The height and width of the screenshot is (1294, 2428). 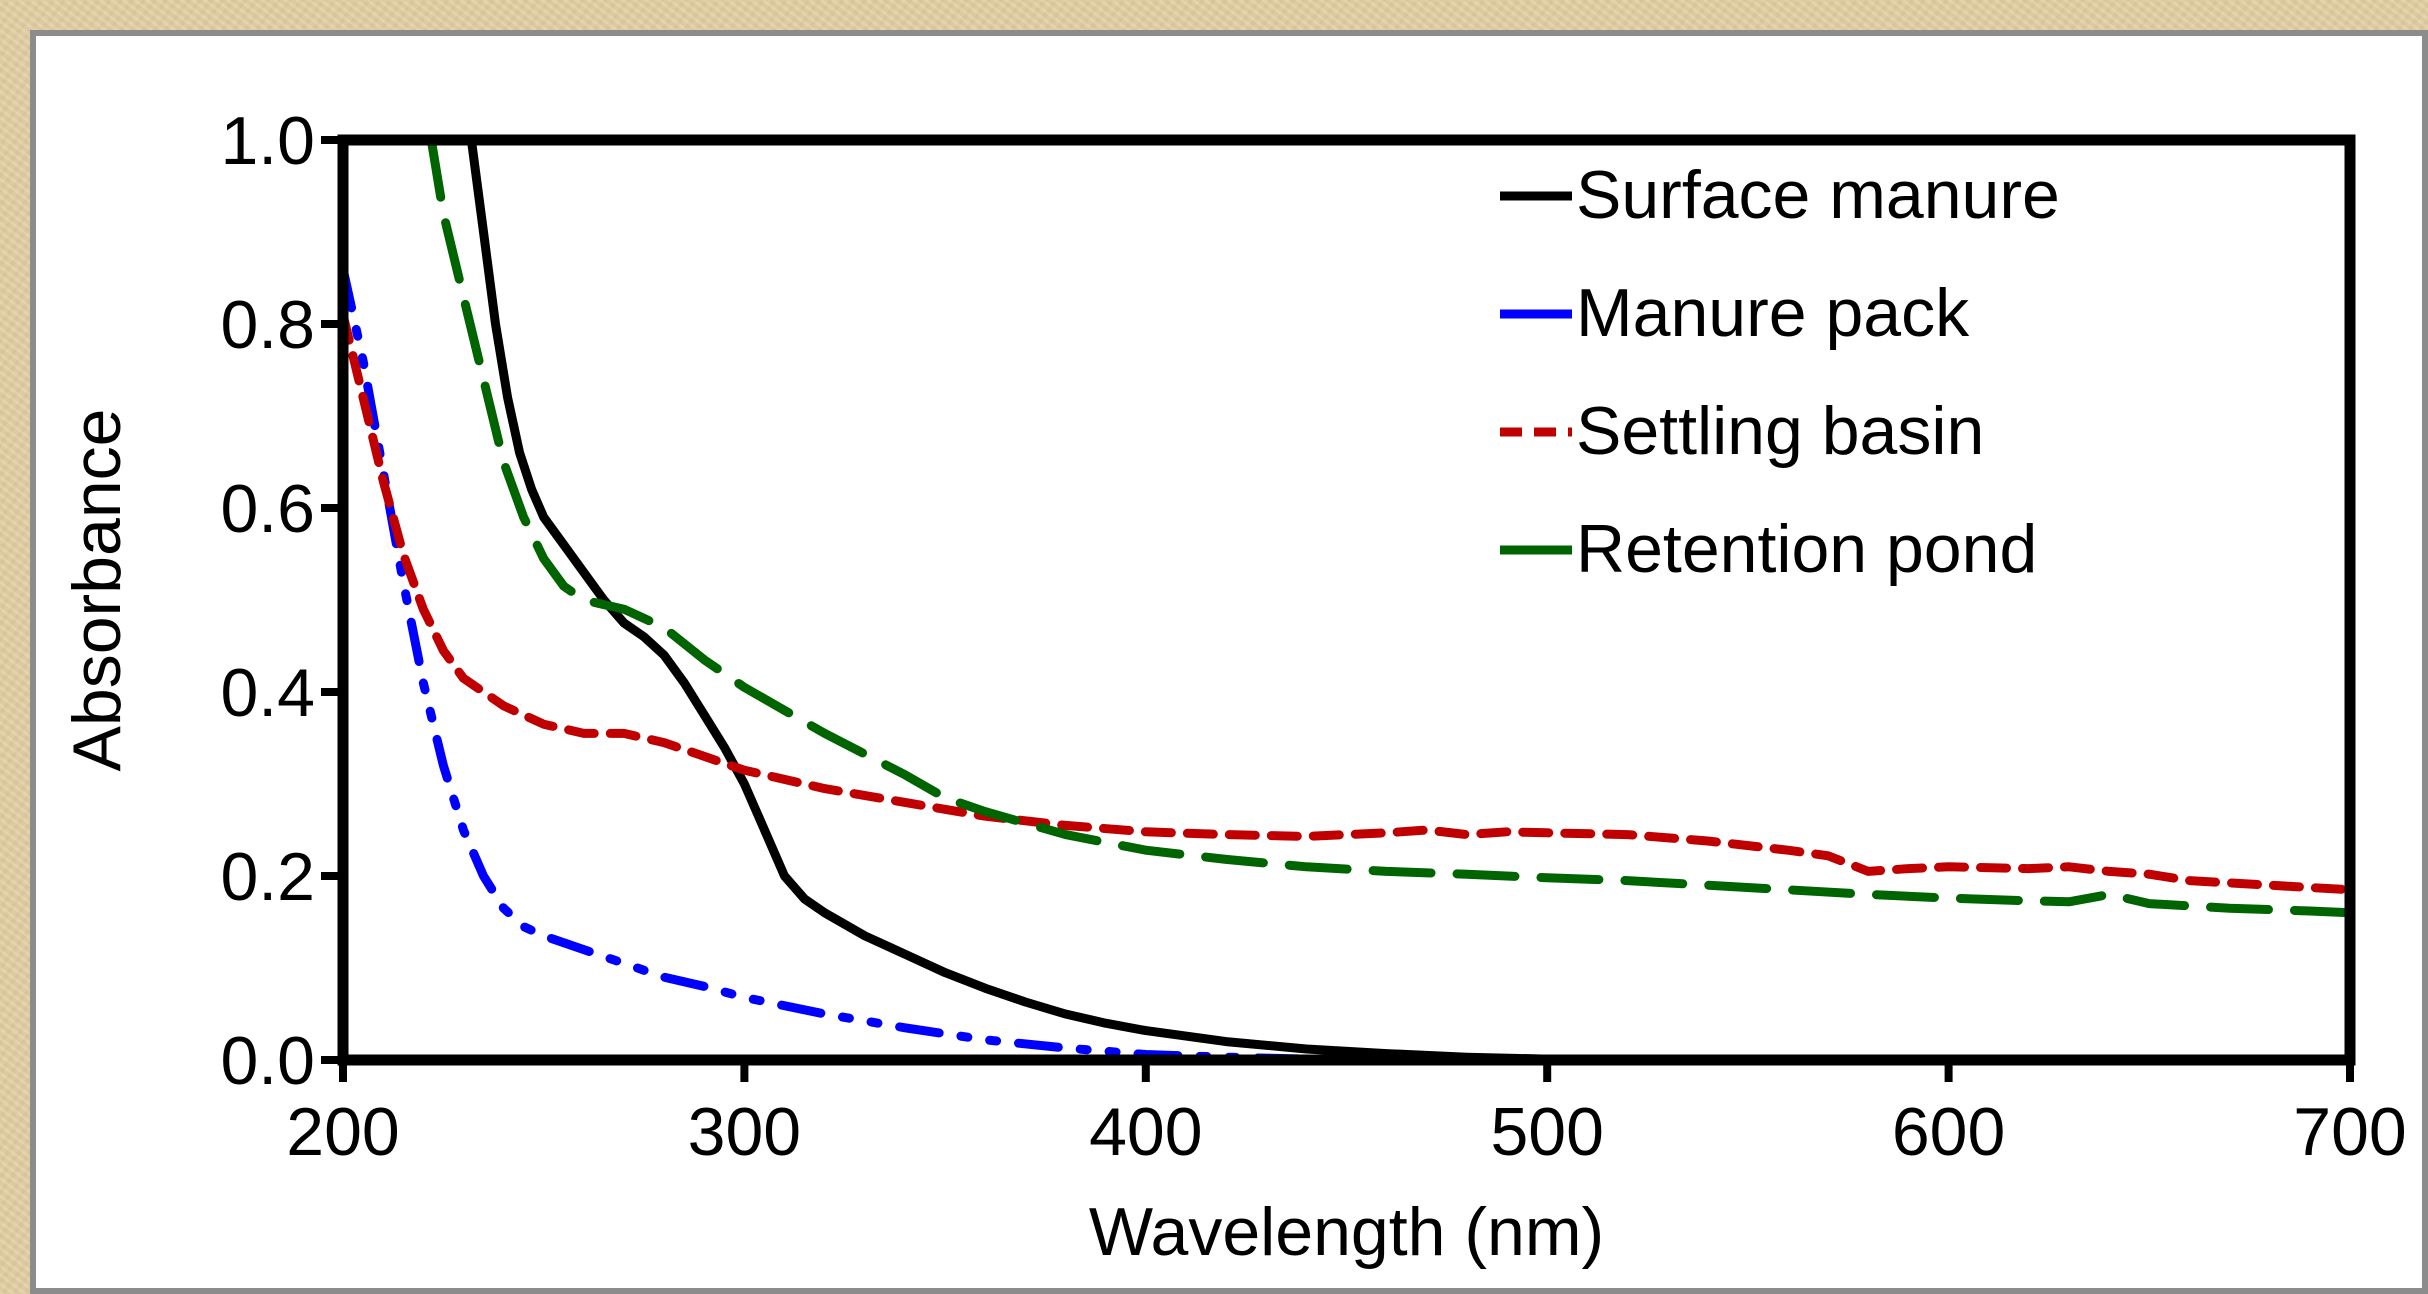 What do you see at coordinates (1806, 549) in the screenshot?
I see `legend-label-retention-pond: Retention pond` at bounding box center [1806, 549].